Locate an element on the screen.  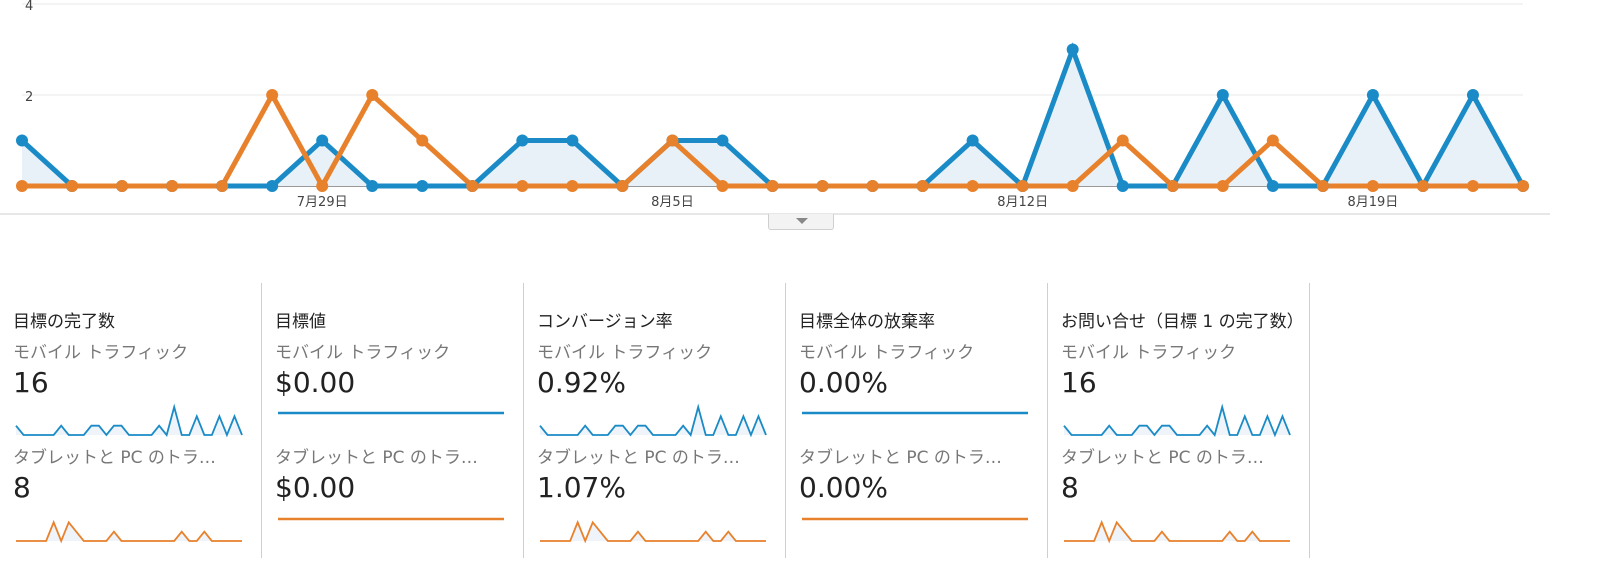
metric-title: コンバージョン率 is located at coordinates (605, 322).